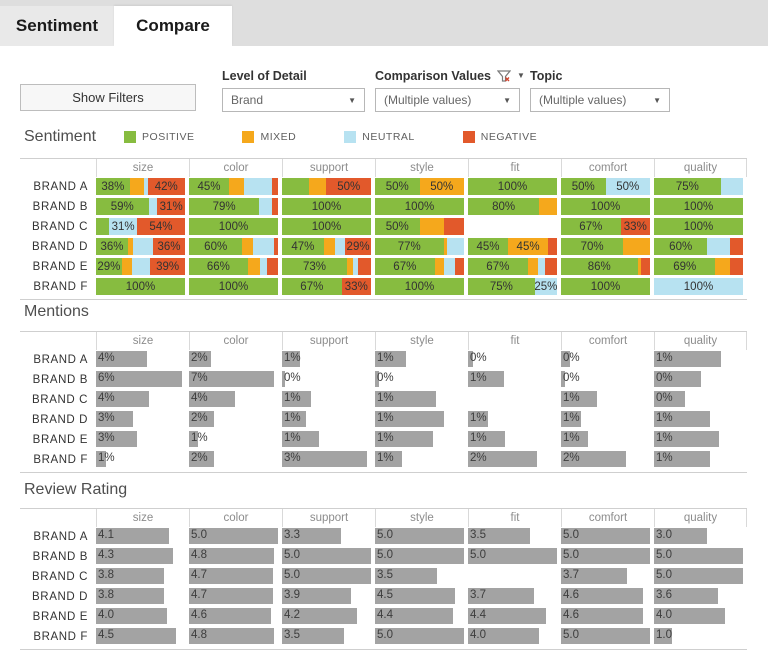 The height and width of the screenshot is (651, 768). I want to click on sentiment-segment-positive: 38%, so click(113, 186).